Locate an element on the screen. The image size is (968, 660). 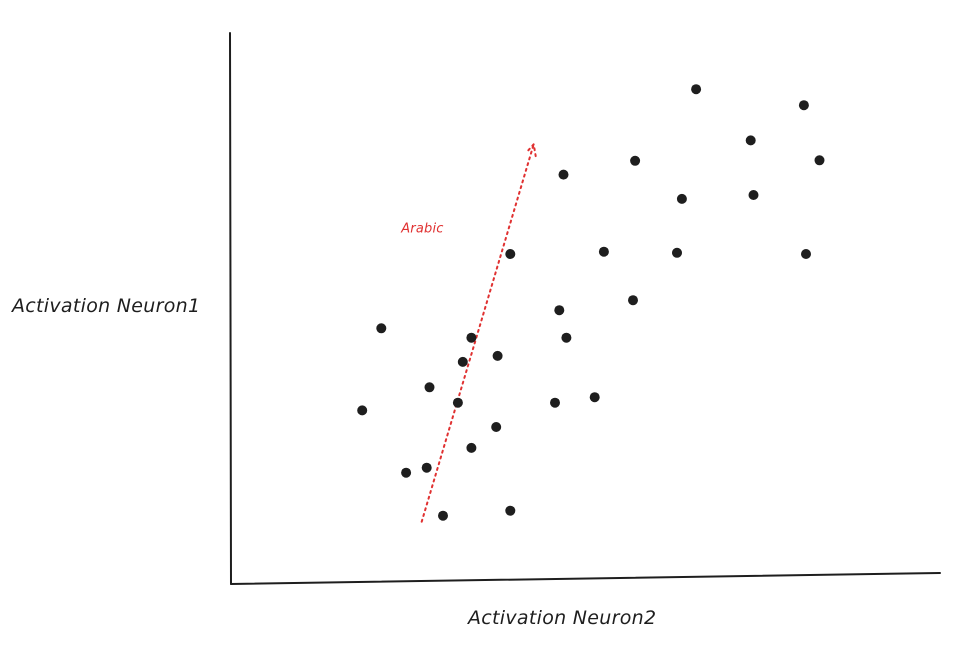
annotation-arrow-line is located at coordinates (477, 333).